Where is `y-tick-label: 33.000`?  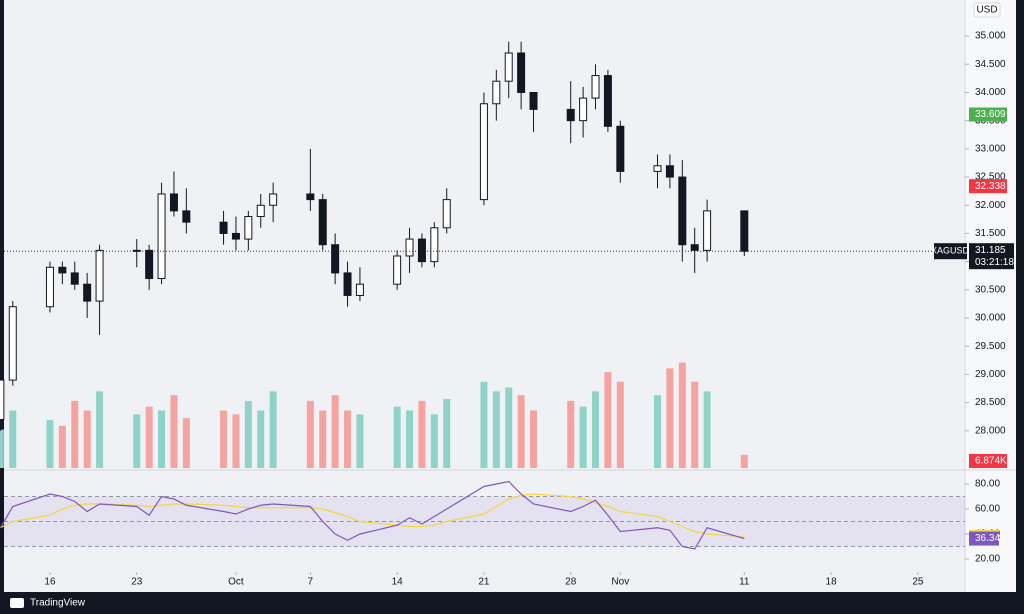 y-tick-label: 33.000 is located at coordinates (990, 148).